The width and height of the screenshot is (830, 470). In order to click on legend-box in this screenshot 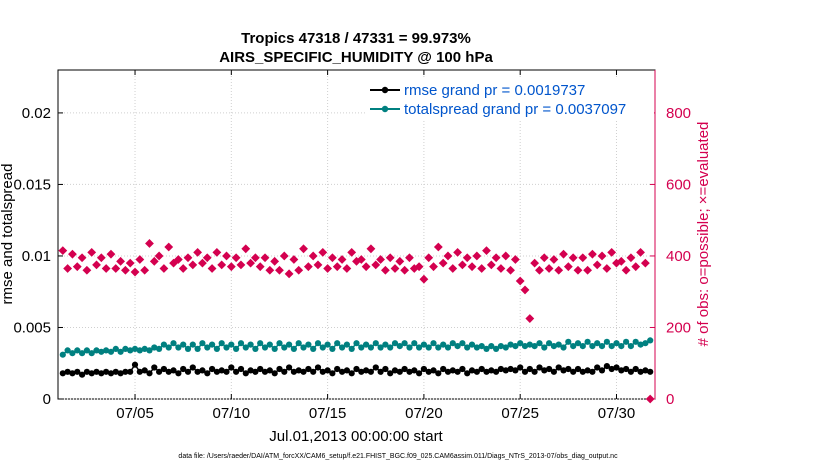, I will do `click(510, 99)`.